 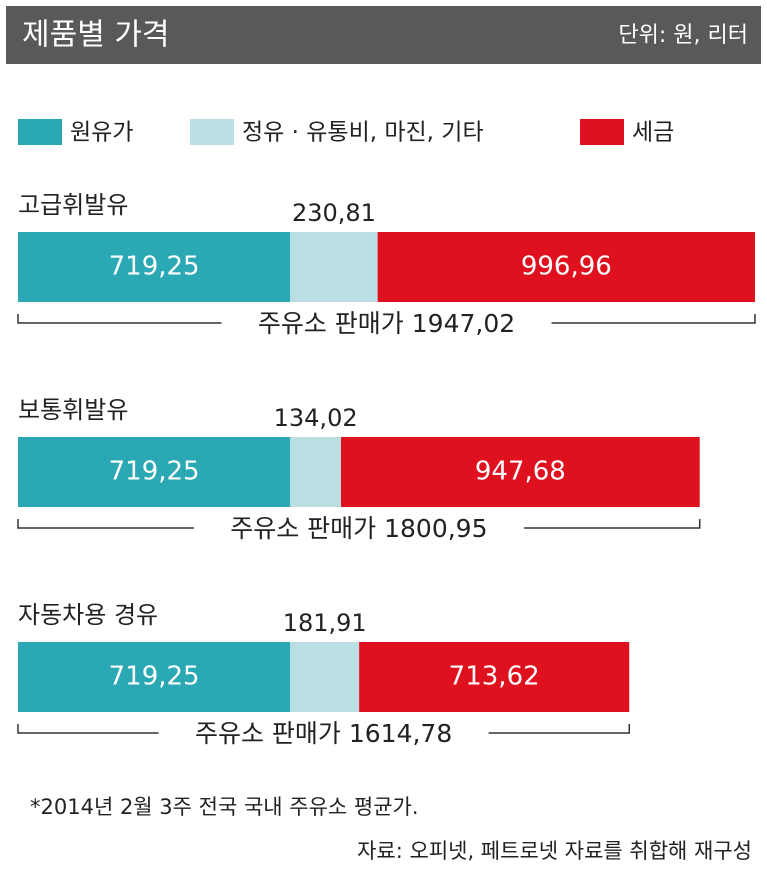 I want to click on value-label: 947,68, so click(x=520, y=472).